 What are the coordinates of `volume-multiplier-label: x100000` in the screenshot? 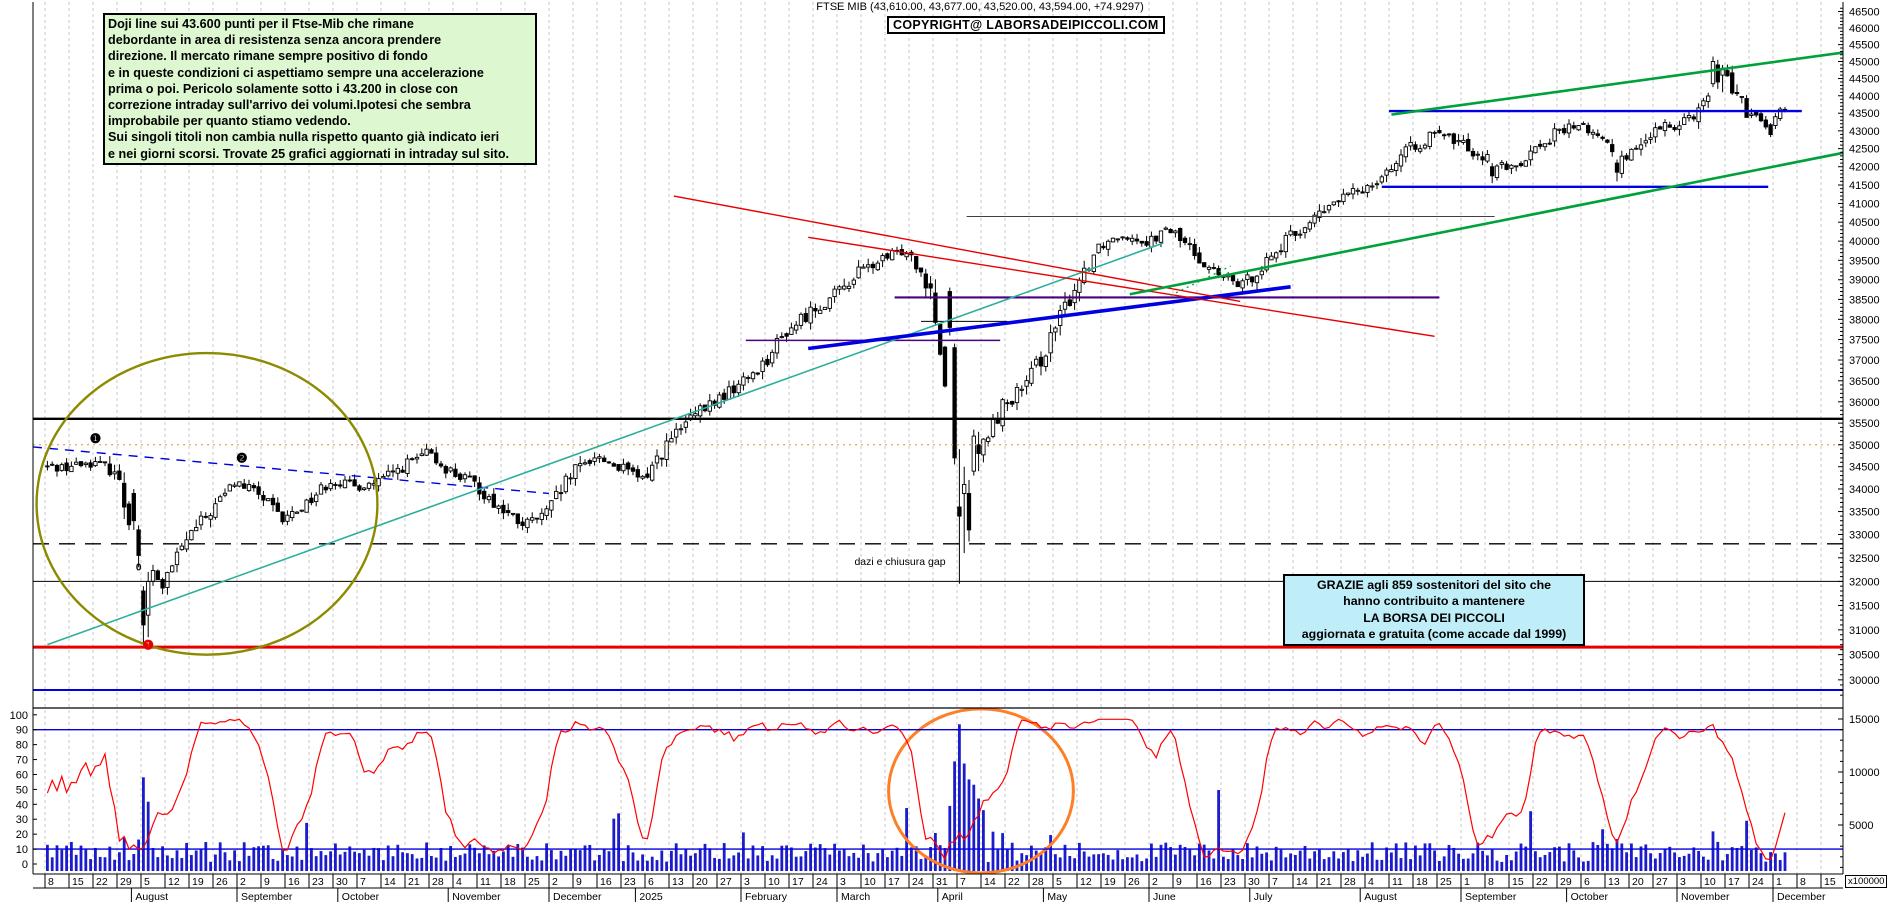 It's located at (1866, 881).